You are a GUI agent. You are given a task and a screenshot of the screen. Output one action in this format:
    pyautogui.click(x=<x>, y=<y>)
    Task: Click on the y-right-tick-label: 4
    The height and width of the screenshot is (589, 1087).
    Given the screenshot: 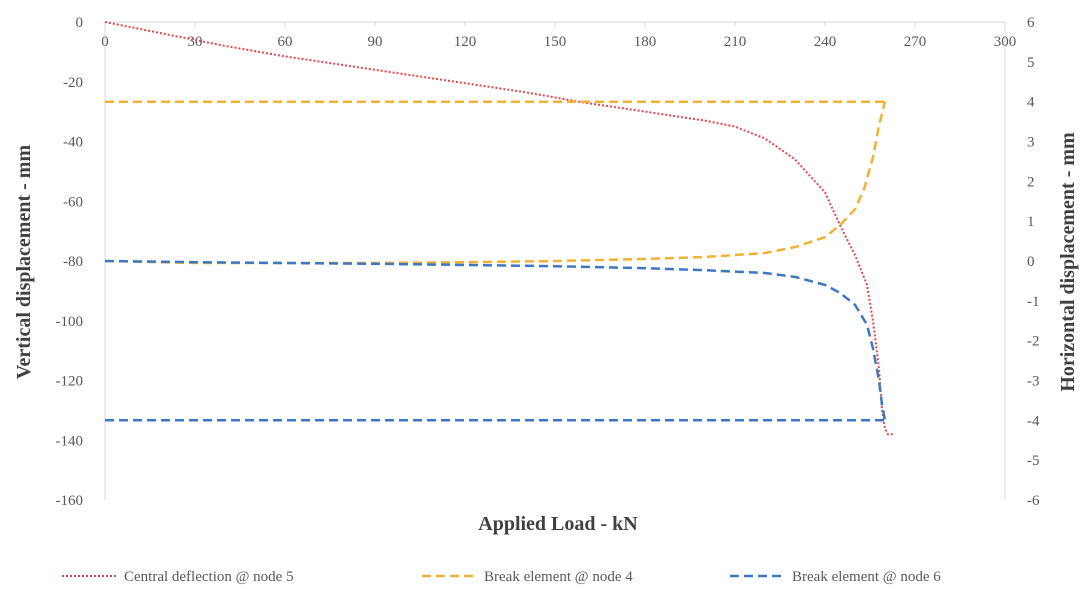 What is the action you would take?
    pyautogui.click(x=1031, y=103)
    